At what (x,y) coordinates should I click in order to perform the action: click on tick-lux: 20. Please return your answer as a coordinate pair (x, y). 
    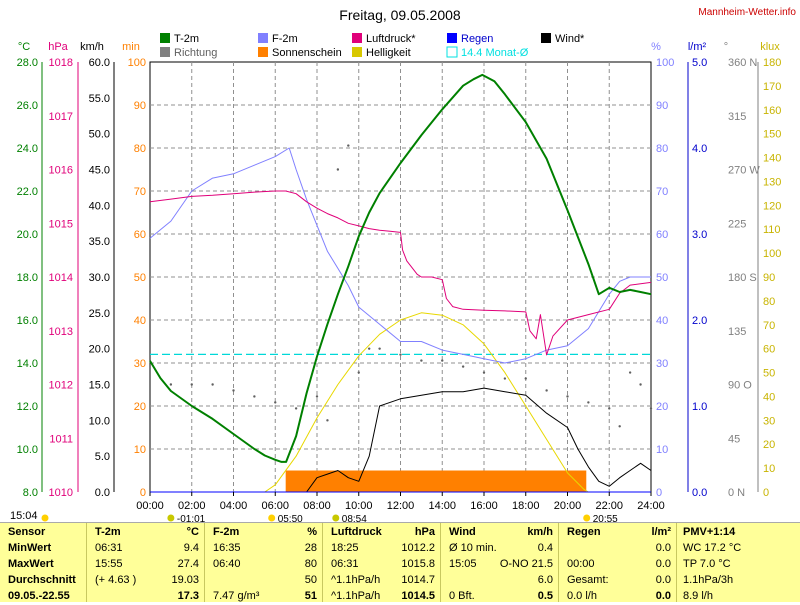
    Looking at the image, I should click on (769, 445).